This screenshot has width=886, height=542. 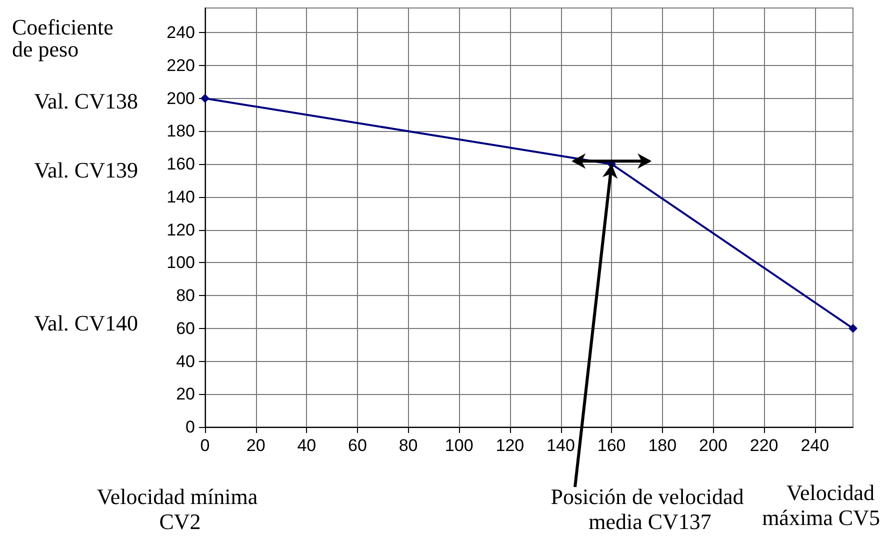 What do you see at coordinates (662, 445) in the screenshot?
I see `x-tick-label: 180` at bounding box center [662, 445].